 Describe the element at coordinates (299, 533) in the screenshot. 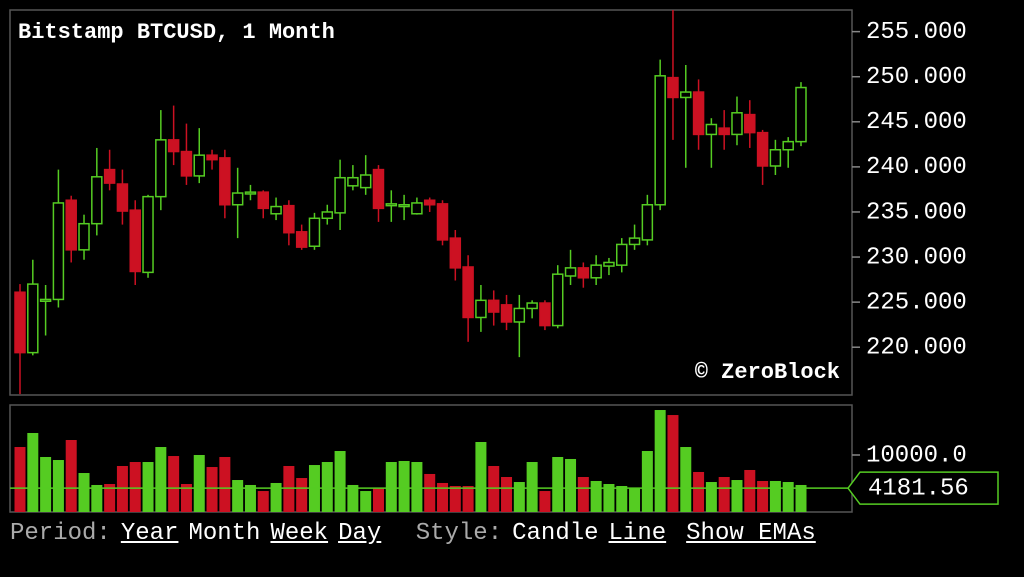

I see `period-option: Week` at that location.